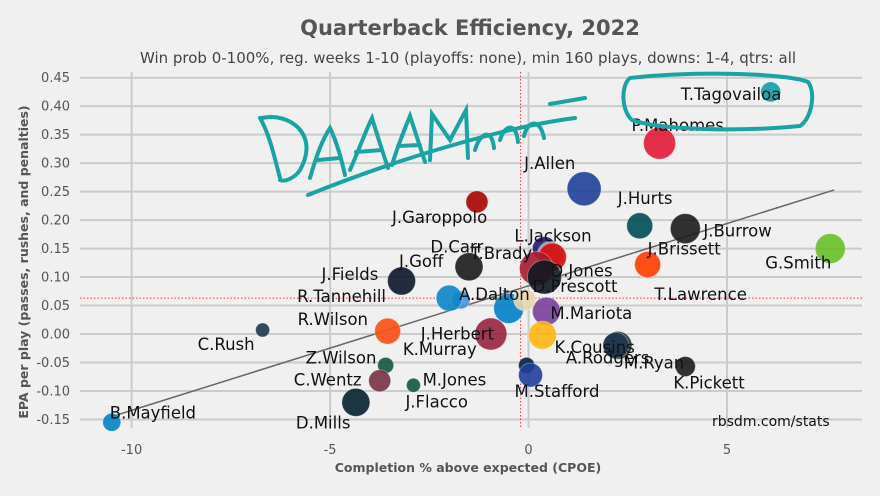 The height and width of the screenshot is (496, 880). I want to click on point-k-cousins, so click(542, 335).